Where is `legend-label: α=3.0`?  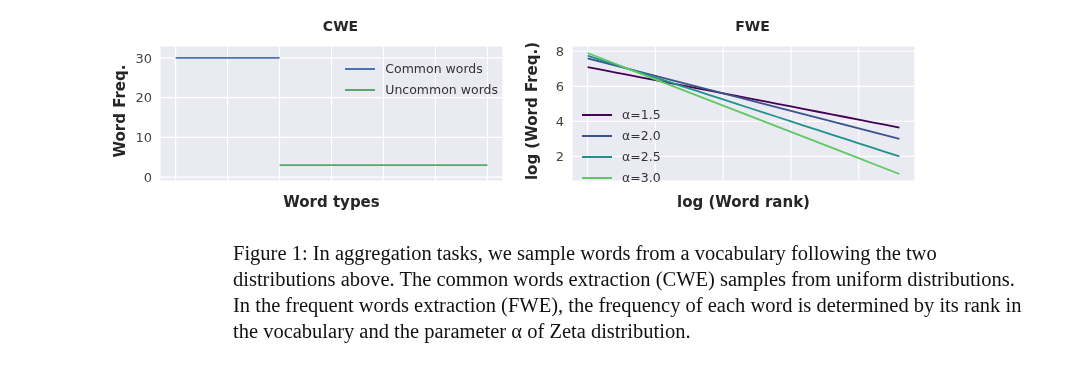
legend-label: α=3.0 is located at coordinates (641, 178).